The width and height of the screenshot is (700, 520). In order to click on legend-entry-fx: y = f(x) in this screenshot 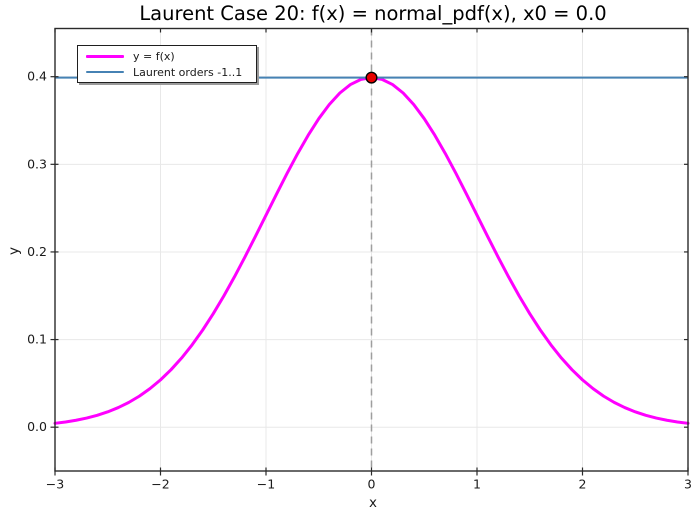, I will do `click(171, 56)`.